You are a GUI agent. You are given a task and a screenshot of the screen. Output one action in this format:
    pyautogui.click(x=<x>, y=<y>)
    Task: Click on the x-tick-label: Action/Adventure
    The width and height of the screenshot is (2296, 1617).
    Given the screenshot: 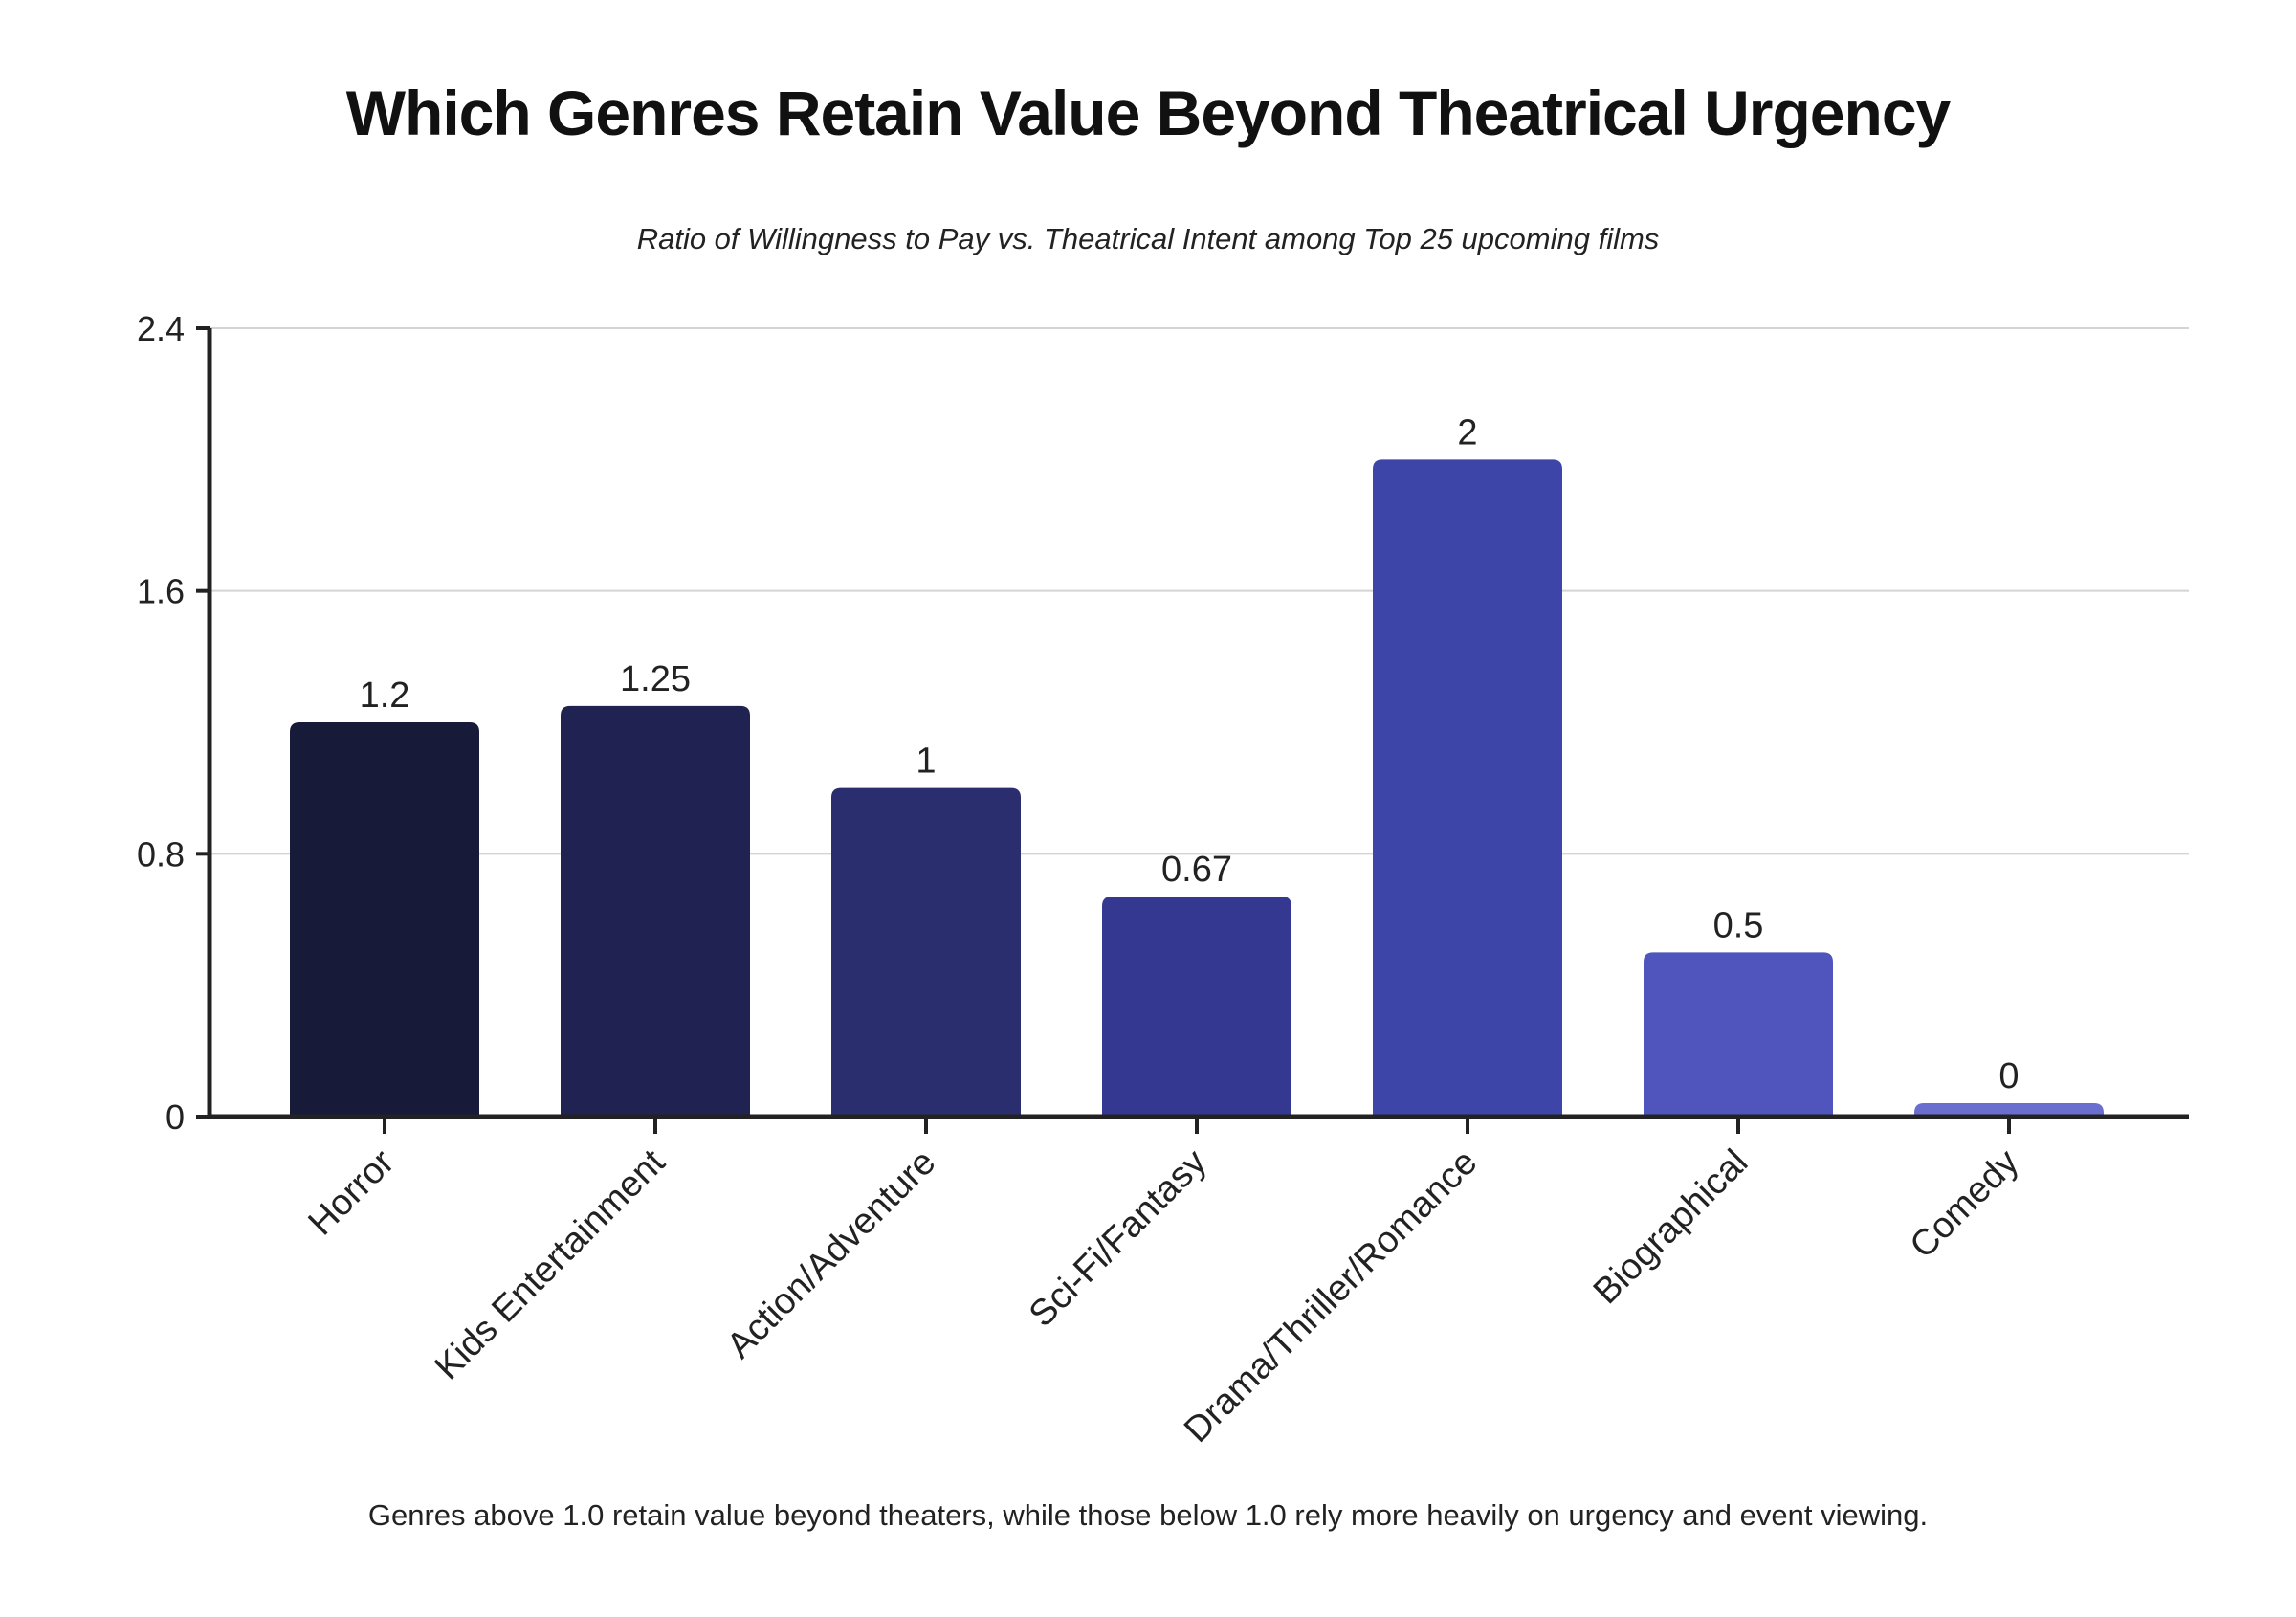 What is the action you would take?
    pyautogui.click(x=831, y=1254)
    